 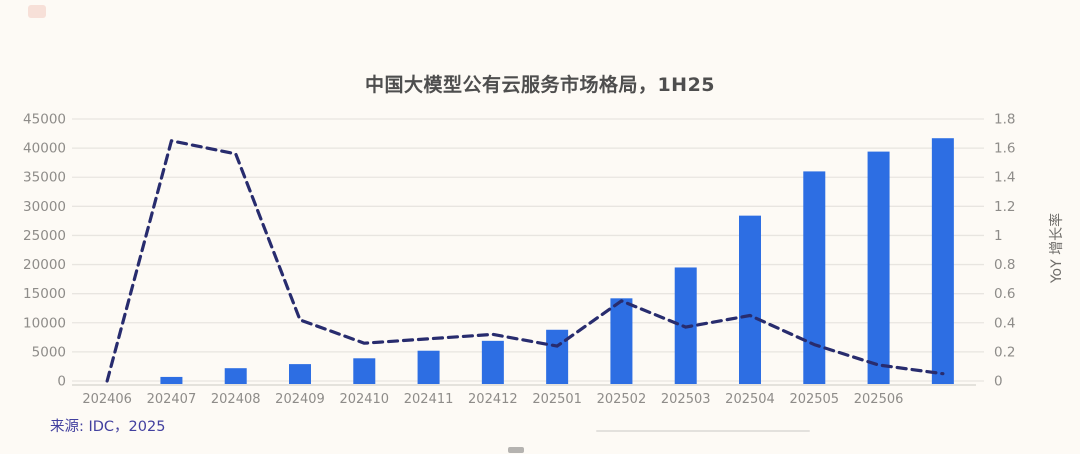 What do you see at coordinates (107, 399) in the screenshot?
I see `x-axis-tick-label: 202406` at bounding box center [107, 399].